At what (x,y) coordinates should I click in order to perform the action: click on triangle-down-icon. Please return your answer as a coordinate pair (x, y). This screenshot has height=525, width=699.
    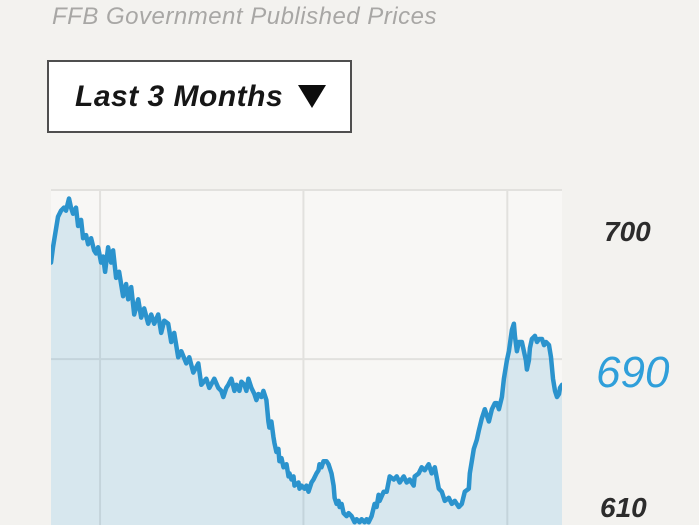
    Looking at the image, I should click on (312, 96).